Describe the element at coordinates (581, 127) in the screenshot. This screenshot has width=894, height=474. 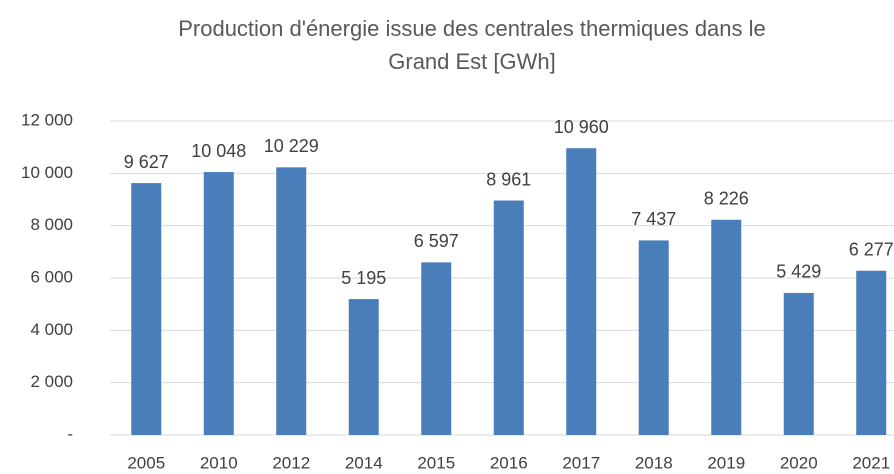
I see `data-label: 10 960` at that location.